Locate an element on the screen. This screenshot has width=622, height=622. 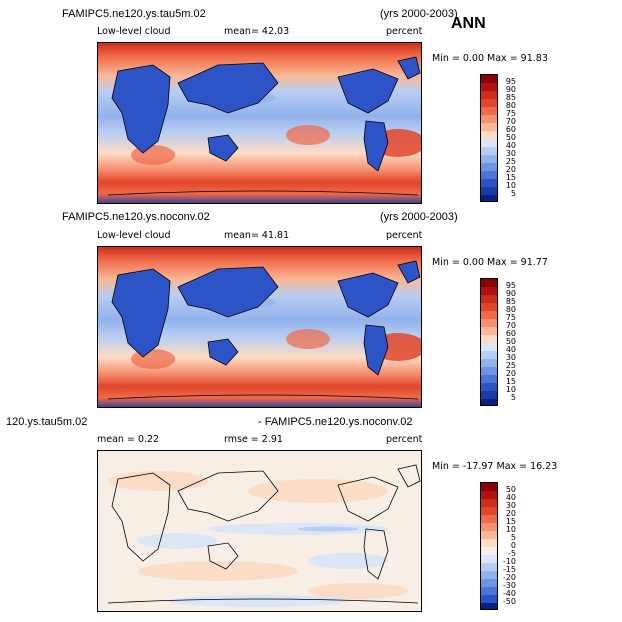
panel3-rmse: rmse = 2.91 is located at coordinates (253, 439).